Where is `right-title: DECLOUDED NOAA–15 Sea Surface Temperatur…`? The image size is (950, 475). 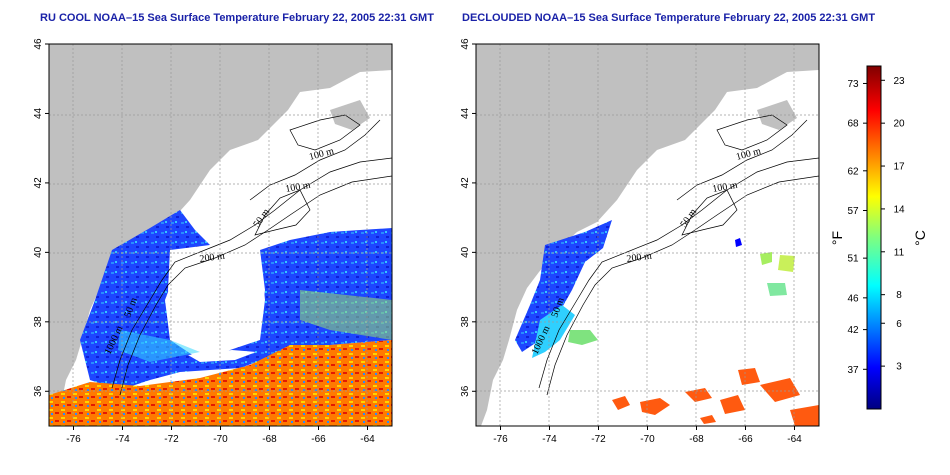 right-title: DECLOUDED NOAA–15 Sea Surface Temperatur… is located at coordinates (668, 18).